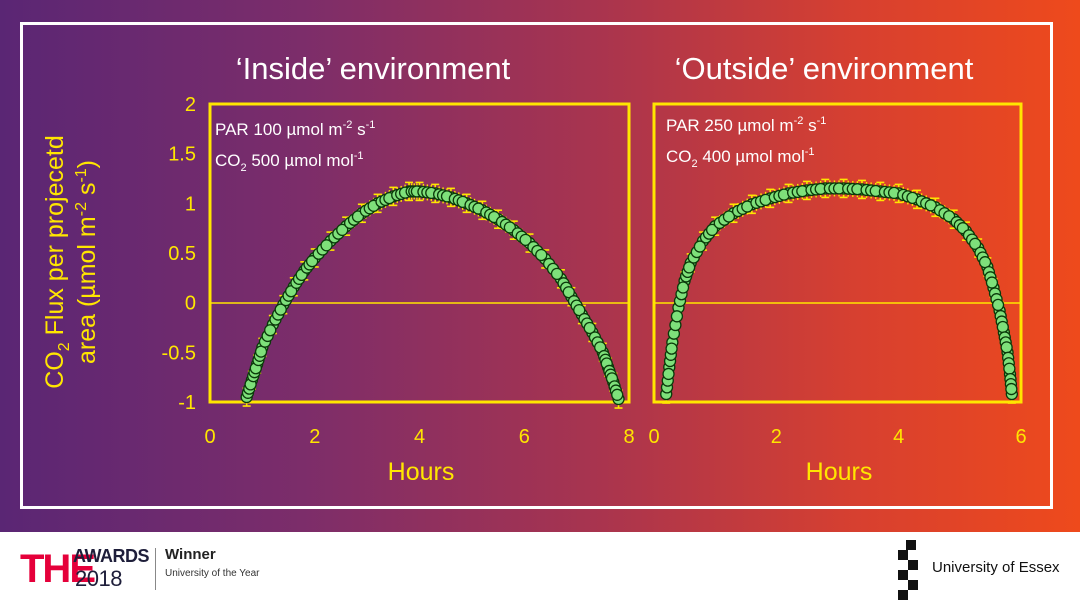 The height and width of the screenshot is (608, 1080). I want to click on y-tick-label: -1, so click(187, 403).